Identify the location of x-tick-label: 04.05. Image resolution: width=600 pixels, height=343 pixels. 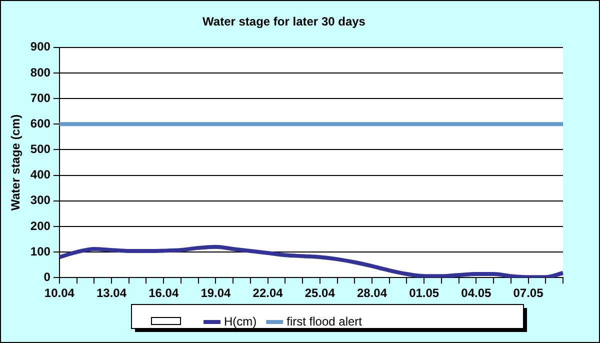
(476, 293).